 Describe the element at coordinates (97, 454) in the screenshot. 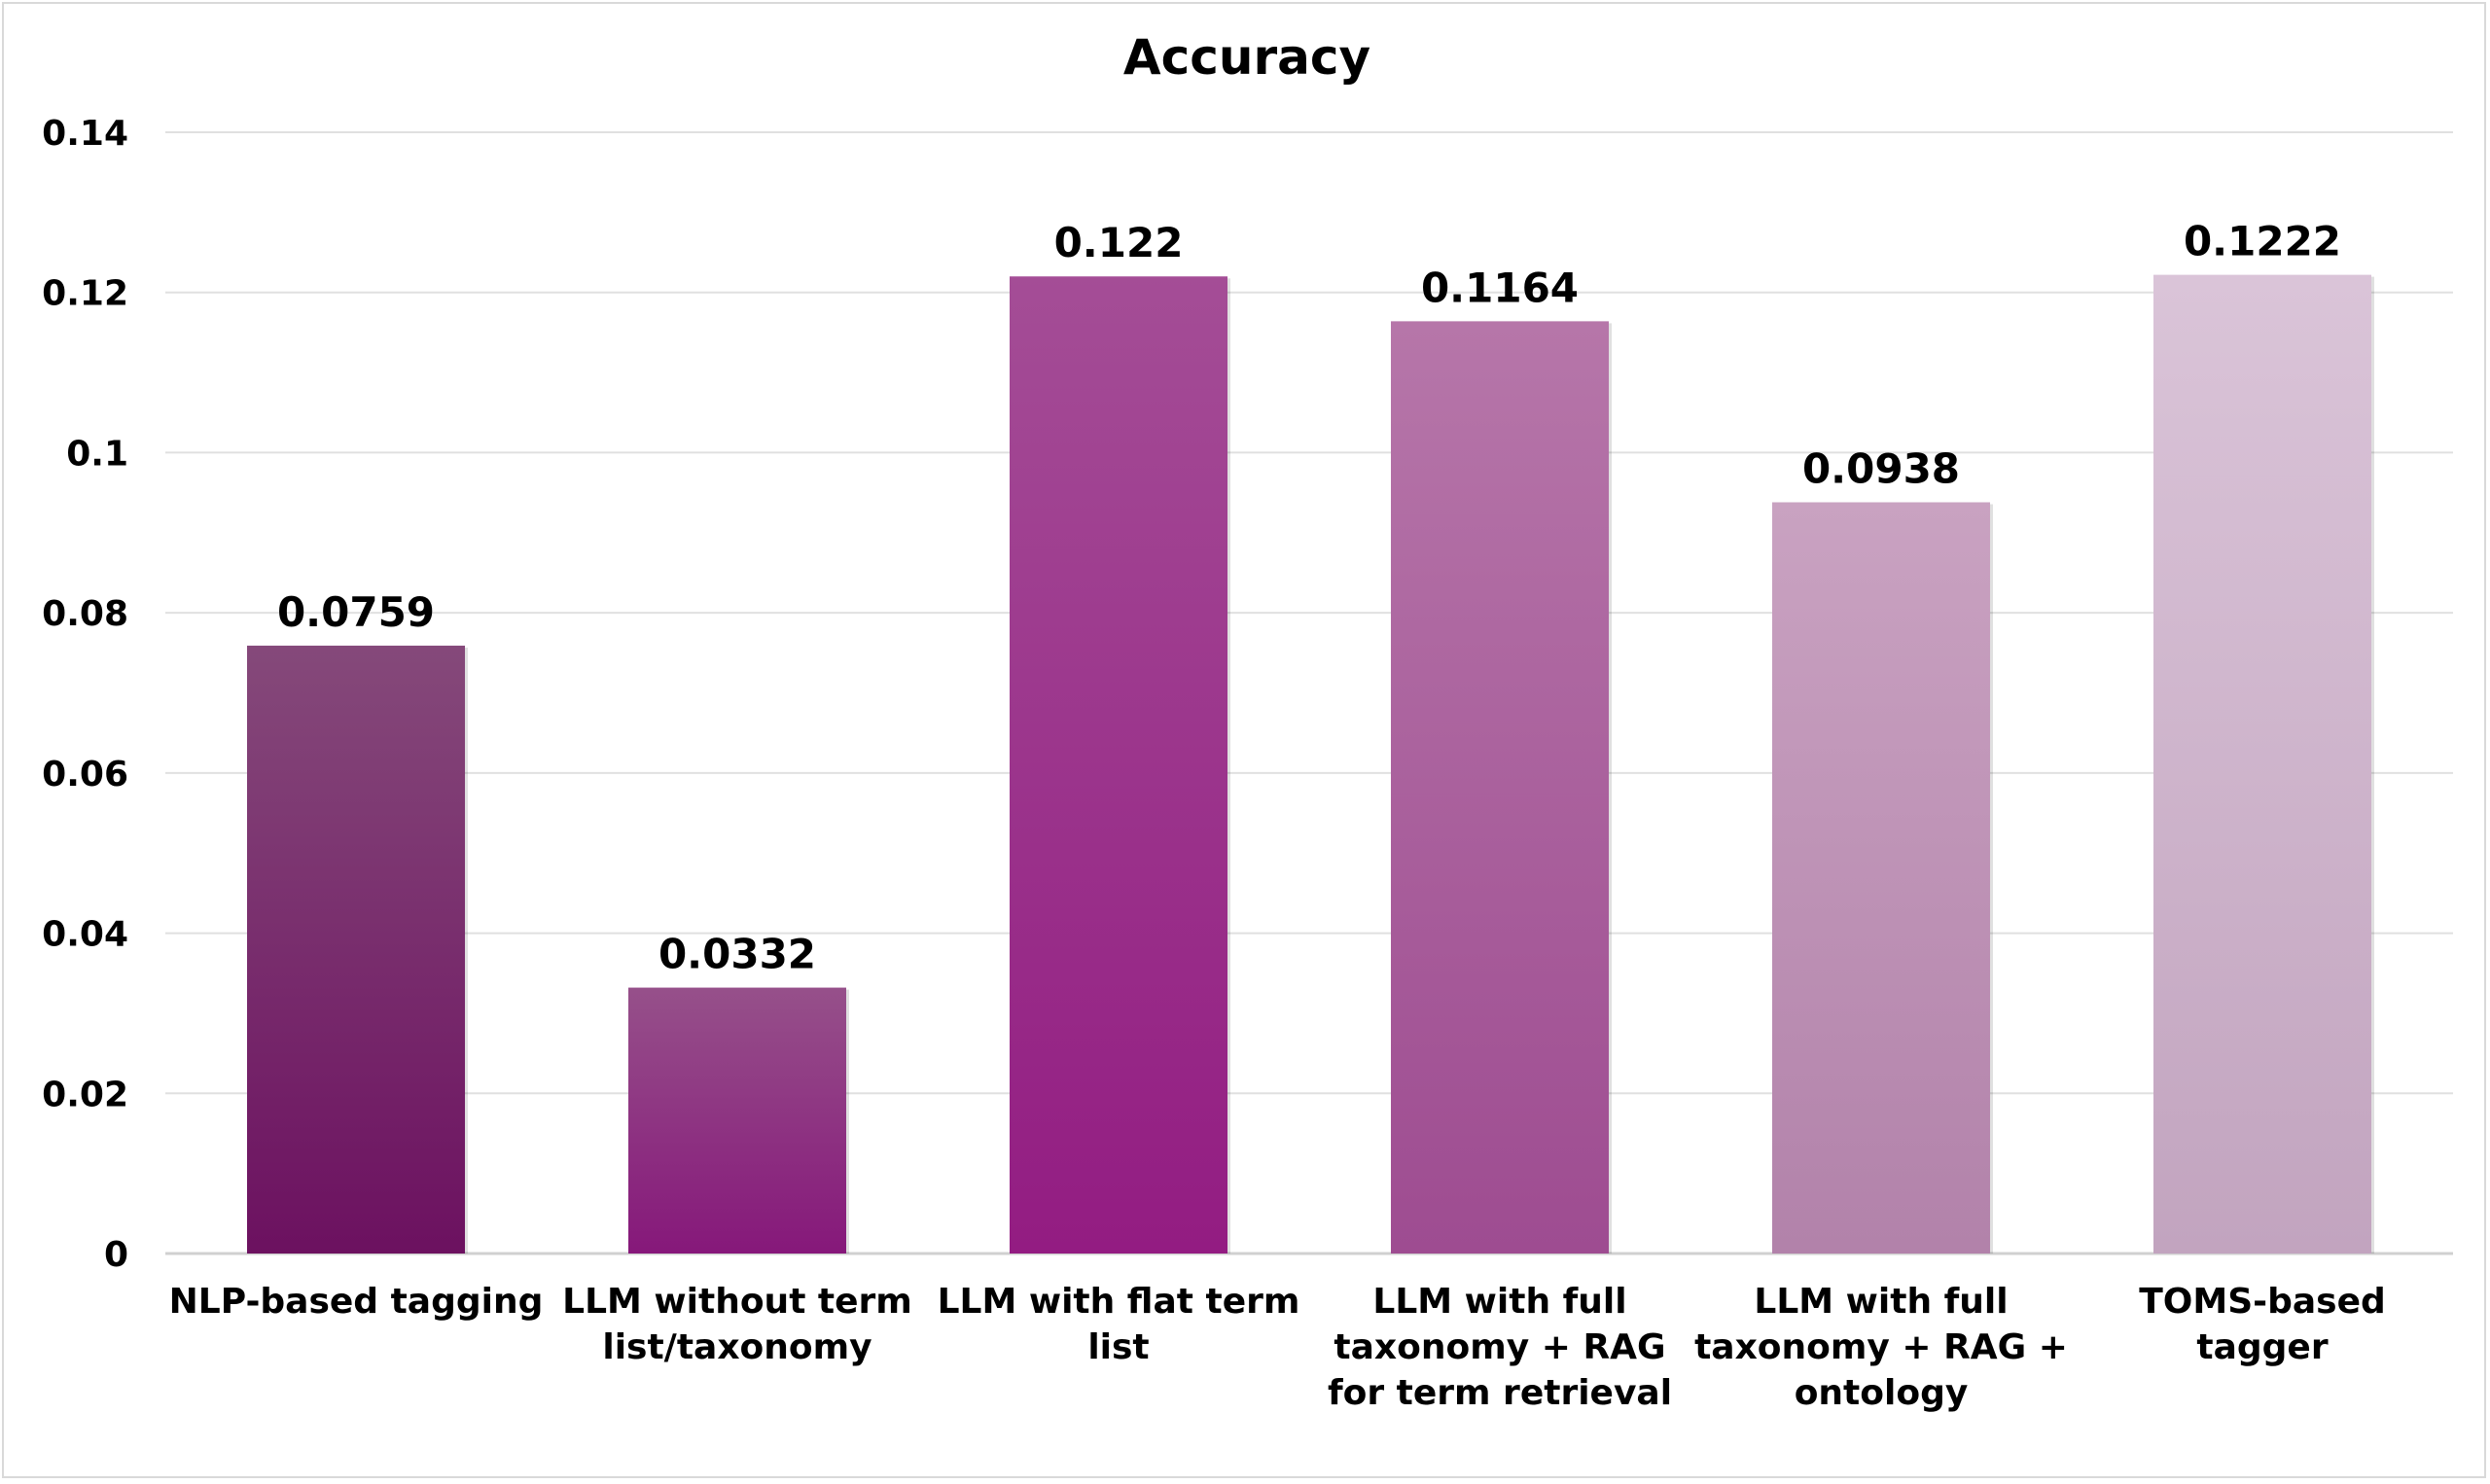

I see `y-tick-label: 0.1` at that location.